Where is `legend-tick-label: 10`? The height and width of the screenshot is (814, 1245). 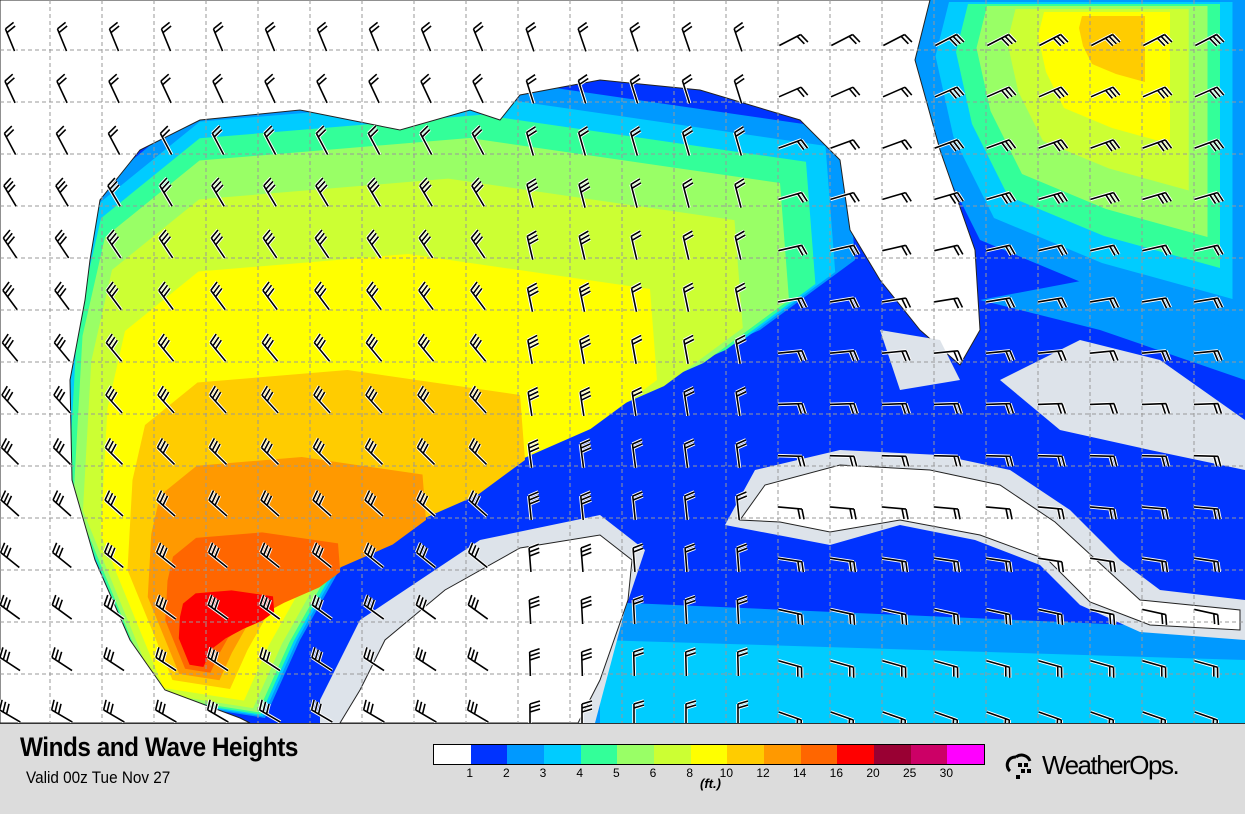 legend-tick-label: 10 is located at coordinates (726, 773).